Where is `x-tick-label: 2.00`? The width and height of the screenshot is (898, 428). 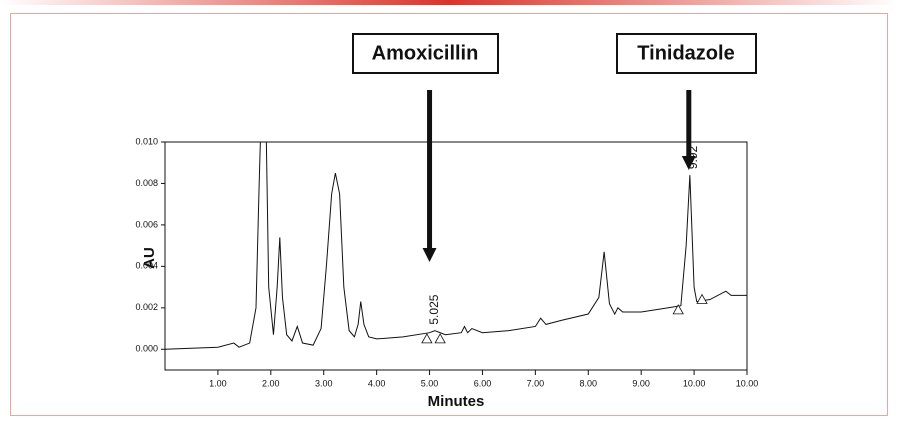
x-tick-label: 2.00 is located at coordinates (271, 383).